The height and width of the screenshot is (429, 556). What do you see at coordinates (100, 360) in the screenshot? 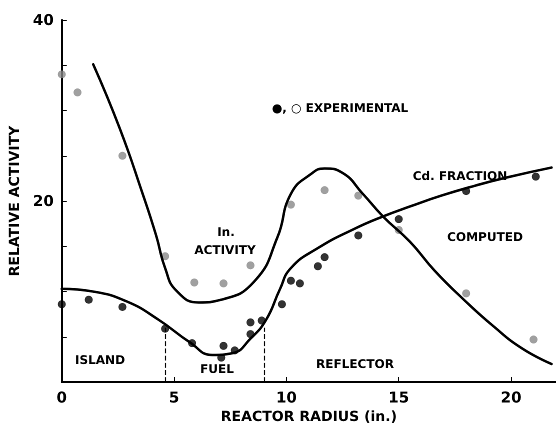
I see `annotation: ISLAND` at bounding box center [100, 360].